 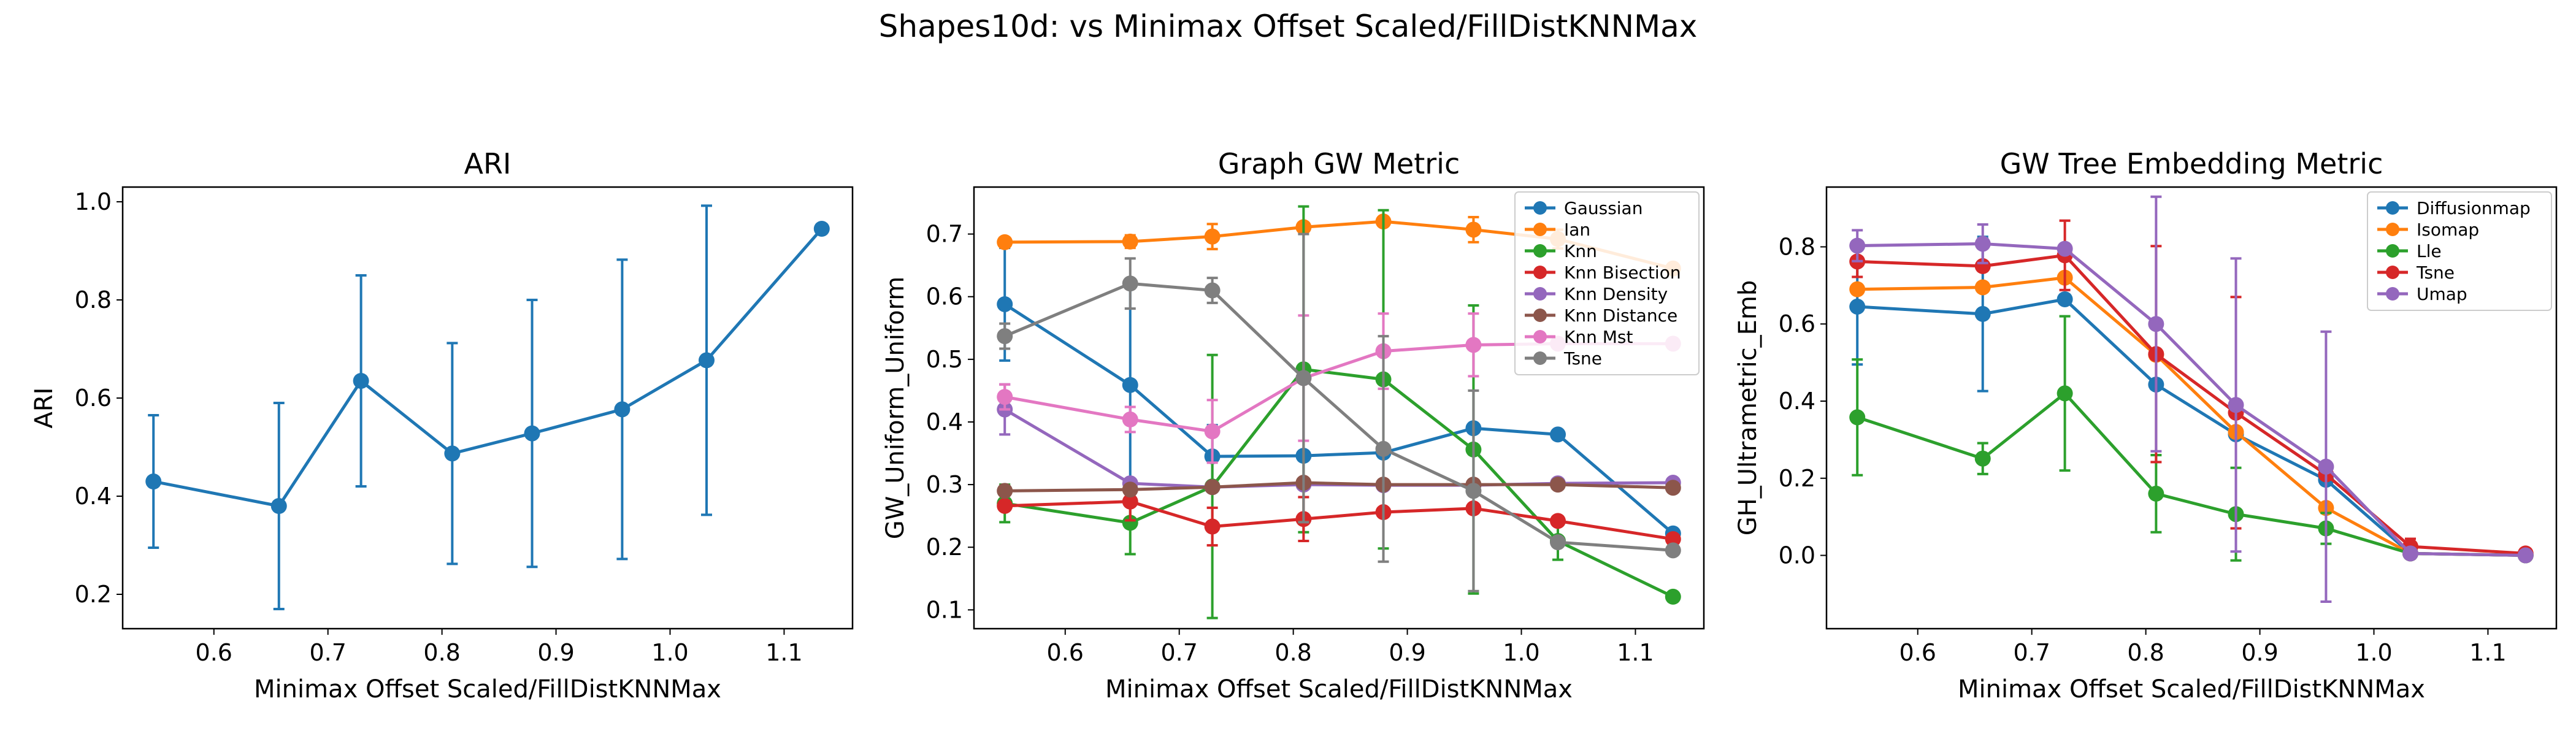 I want to click on series-knn-distance, so click(x=1339, y=487).